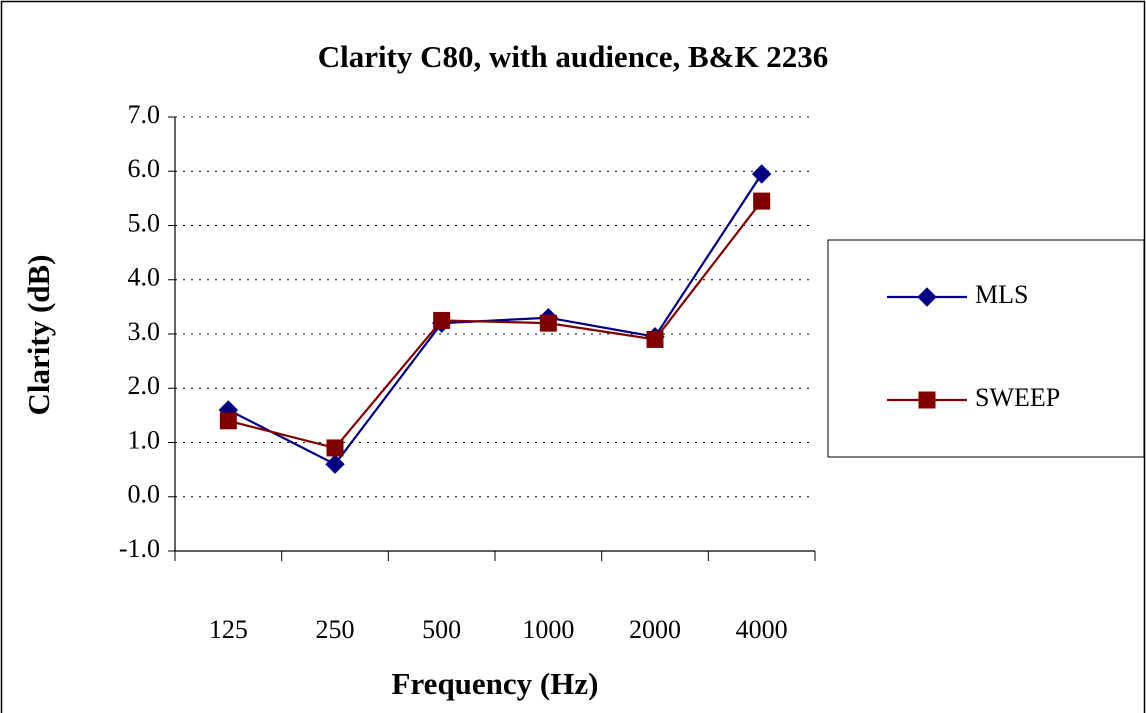 This screenshot has width=1146, height=713. Describe the element at coordinates (139, 548) in the screenshot. I see `y-tick-label: -1.0` at that location.